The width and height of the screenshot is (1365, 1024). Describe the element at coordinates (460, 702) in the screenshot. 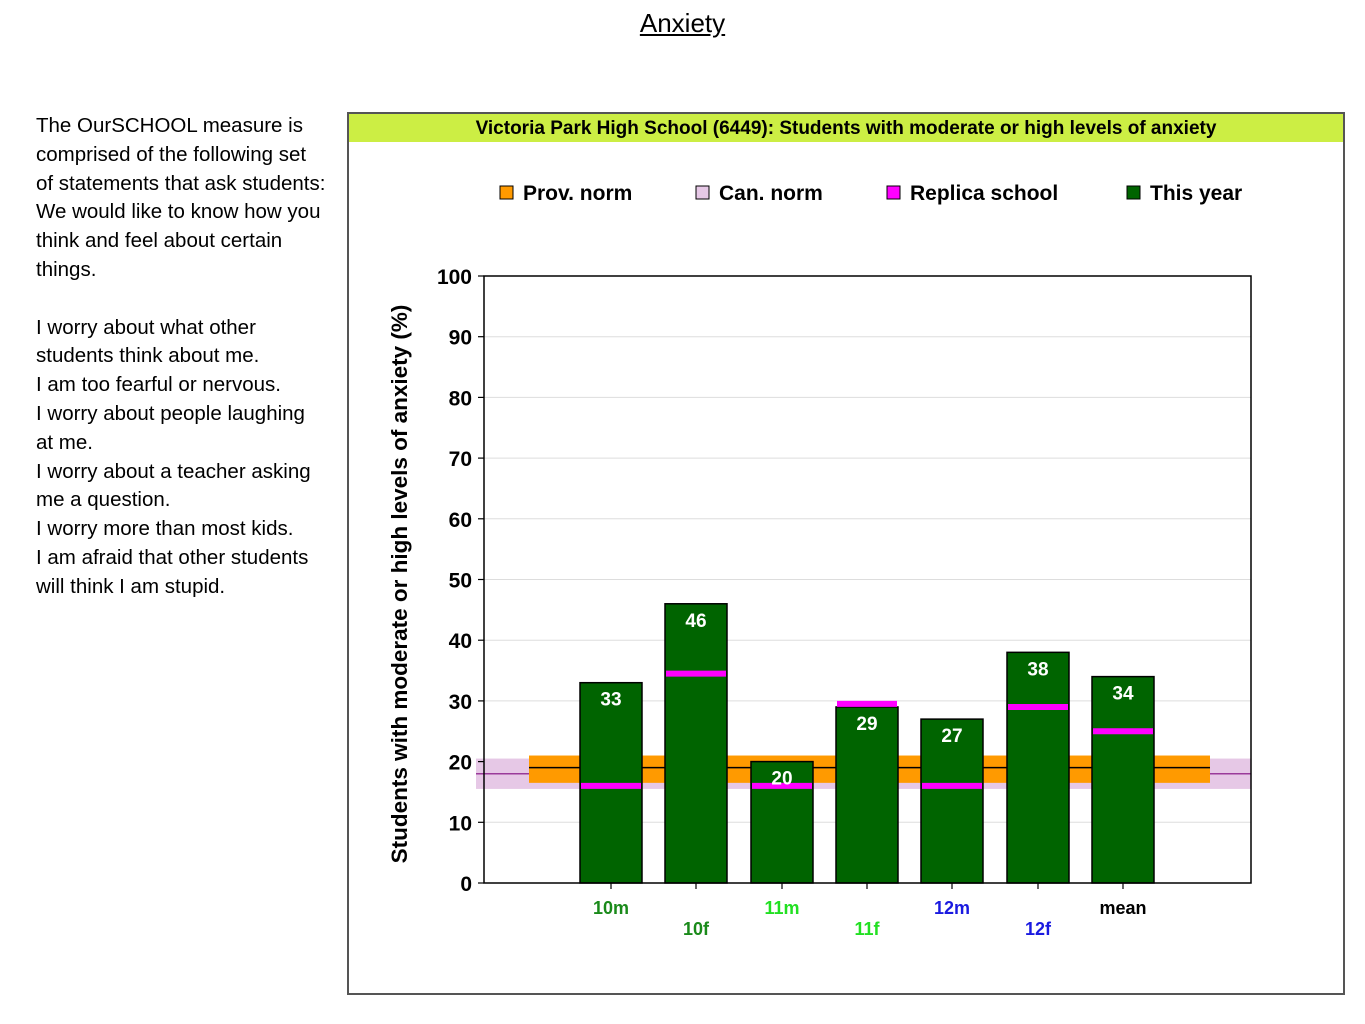

I see `y-tick-label: 30` at that location.